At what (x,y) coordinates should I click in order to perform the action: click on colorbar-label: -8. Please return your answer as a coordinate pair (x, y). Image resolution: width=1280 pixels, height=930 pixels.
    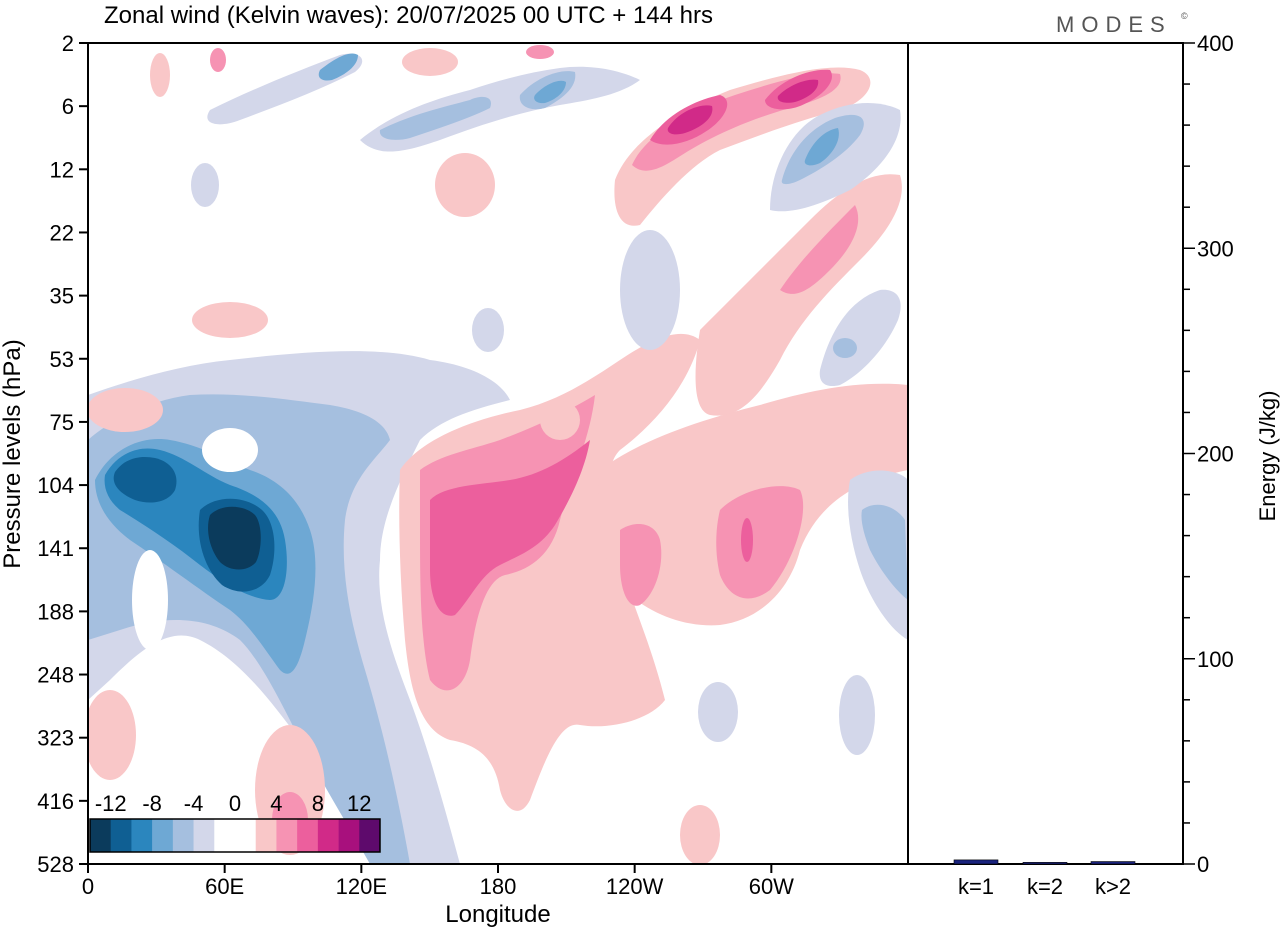
    Looking at the image, I should click on (152, 803).